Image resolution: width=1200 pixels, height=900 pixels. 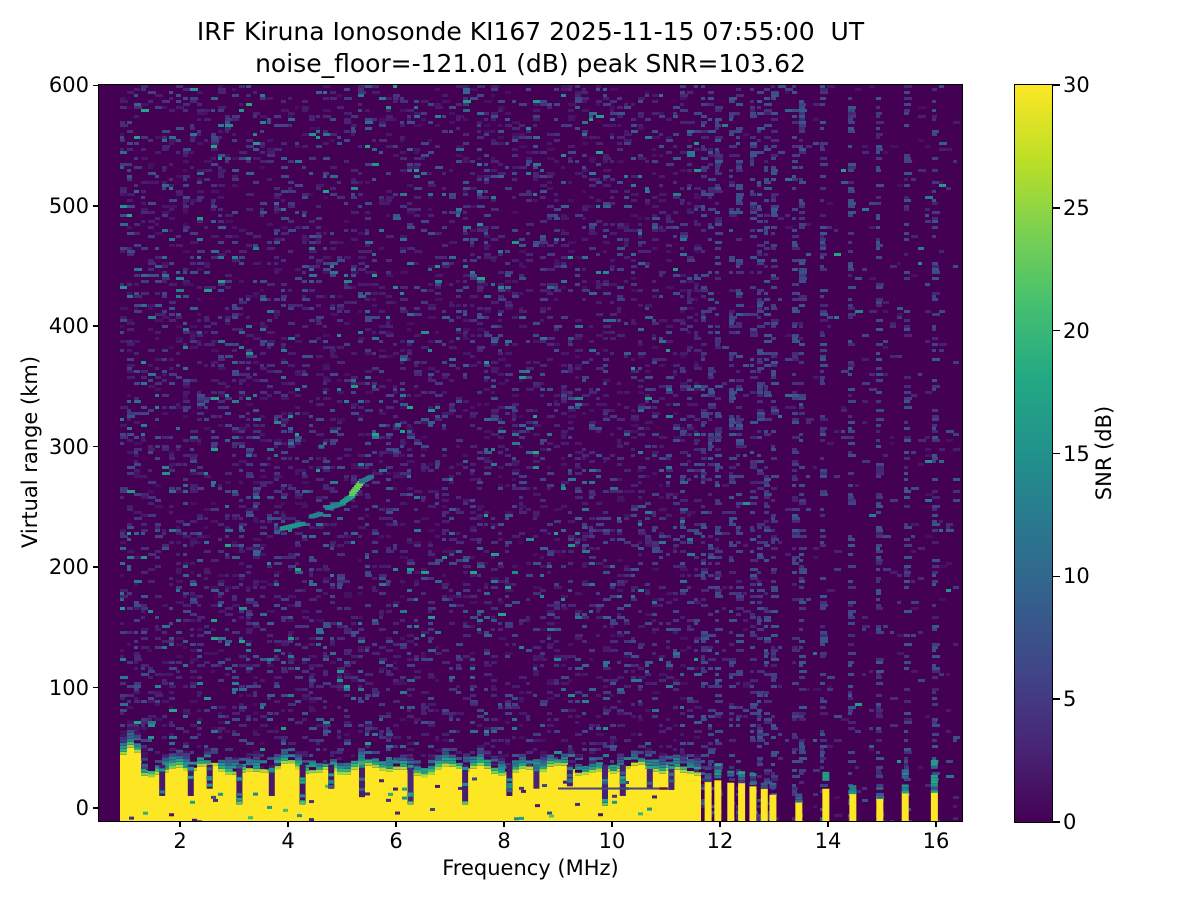 What do you see at coordinates (1076, 576) in the screenshot?
I see `colorbar-tick-label: 10` at bounding box center [1076, 576].